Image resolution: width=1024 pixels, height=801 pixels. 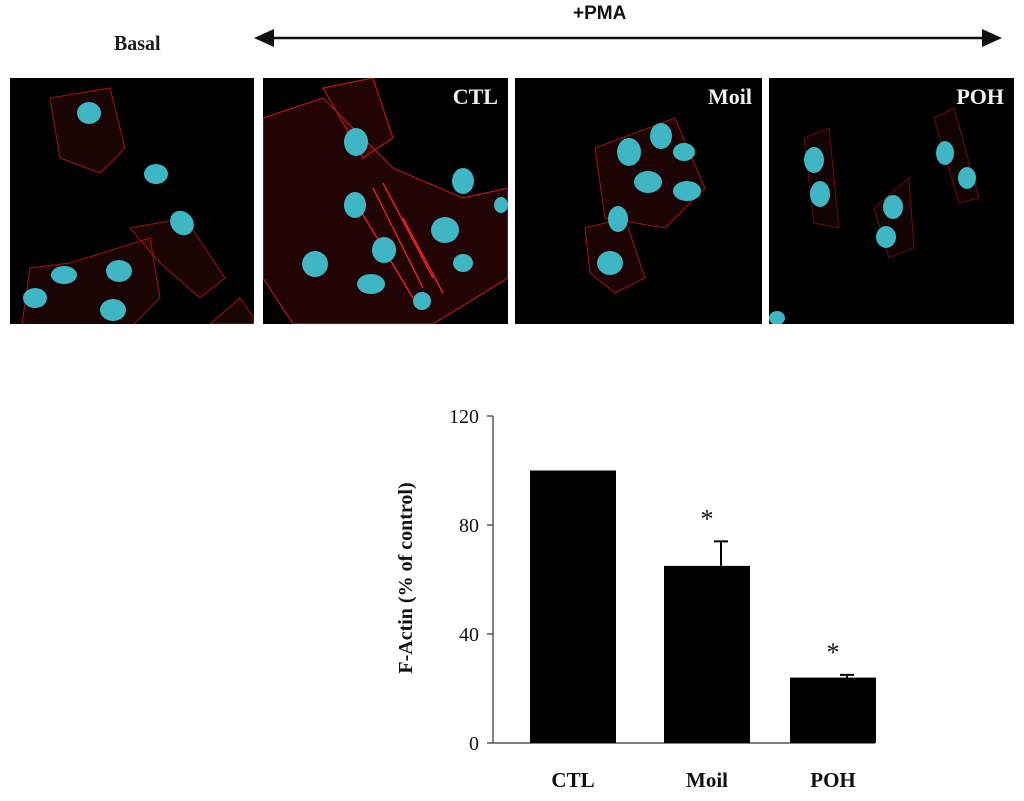 What do you see at coordinates (730, 96) in the screenshot?
I see `panel-label-moil: Moil` at bounding box center [730, 96].